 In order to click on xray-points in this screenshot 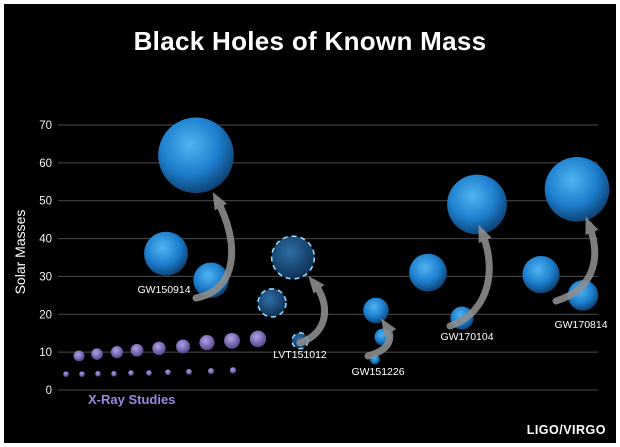, I will do `click(165, 353)`.